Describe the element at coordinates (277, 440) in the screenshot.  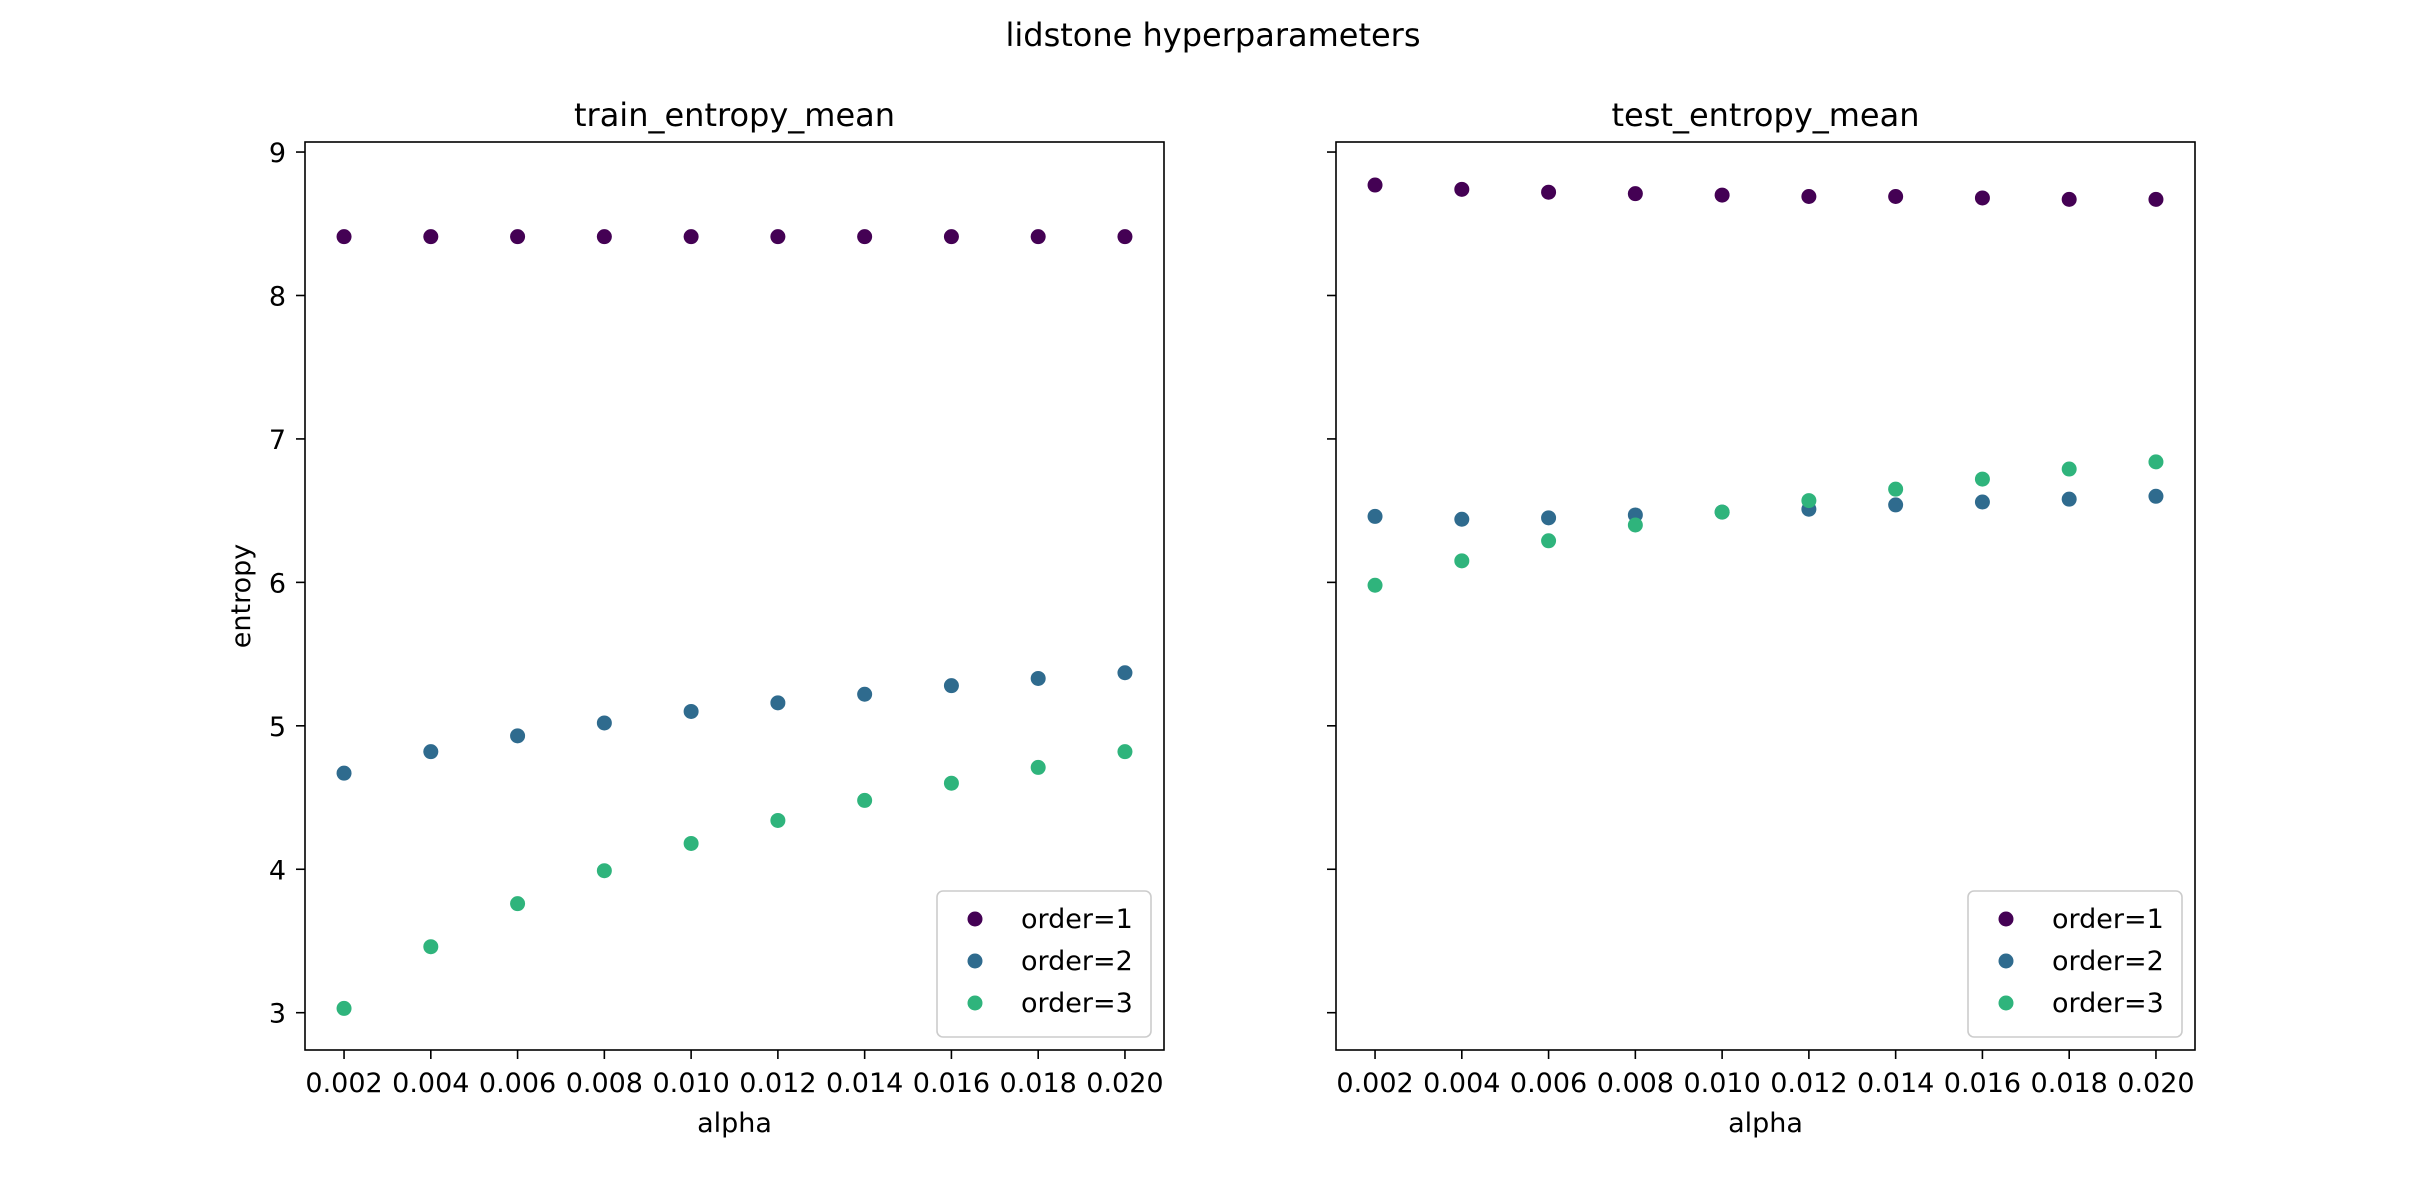
I see `y-tick-label: 7` at that location.